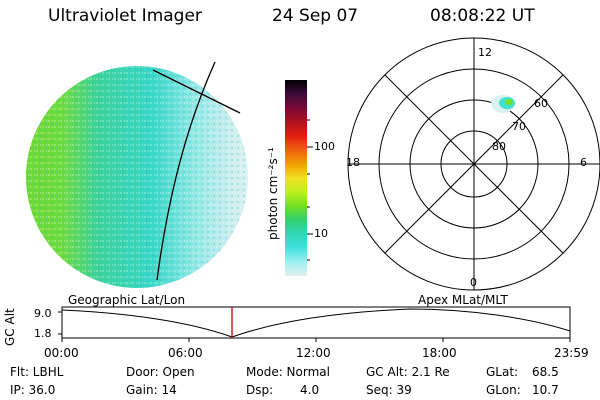 The height and width of the screenshot is (400, 600). What do you see at coordinates (37, 372) in the screenshot?
I see `filter-info: Flt: LBHL` at bounding box center [37, 372].